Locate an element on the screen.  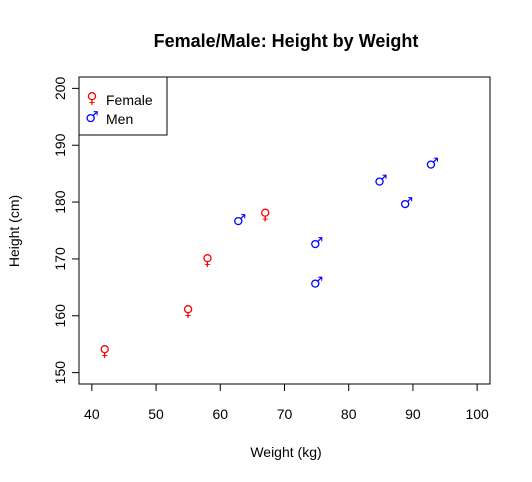
x-tick-label: 80 is located at coordinates (349, 414).